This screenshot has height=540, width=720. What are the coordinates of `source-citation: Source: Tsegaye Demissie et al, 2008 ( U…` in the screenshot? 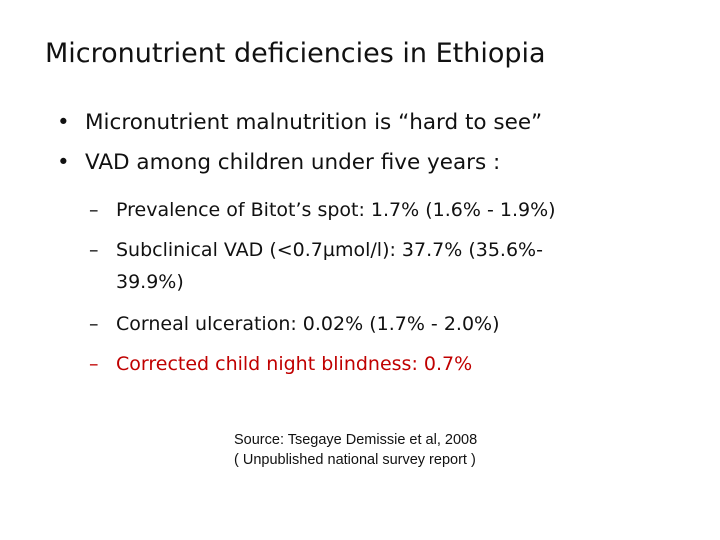 It's located at (355, 450).